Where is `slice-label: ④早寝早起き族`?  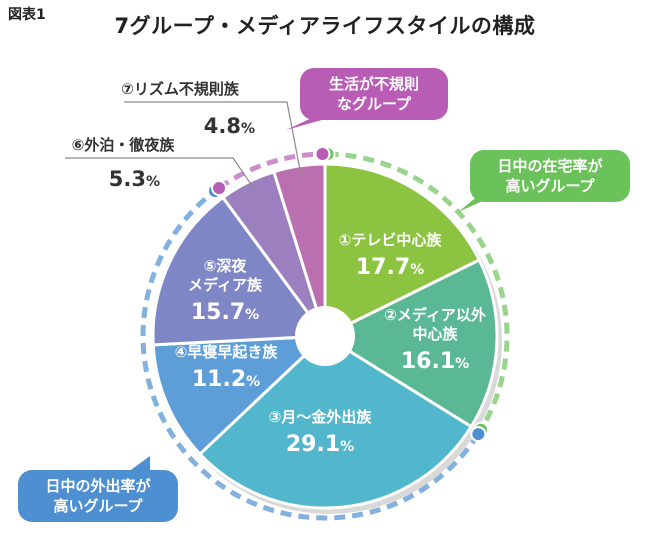 slice-label: ④早寝早起き族 is located at coordinates (227, 352).